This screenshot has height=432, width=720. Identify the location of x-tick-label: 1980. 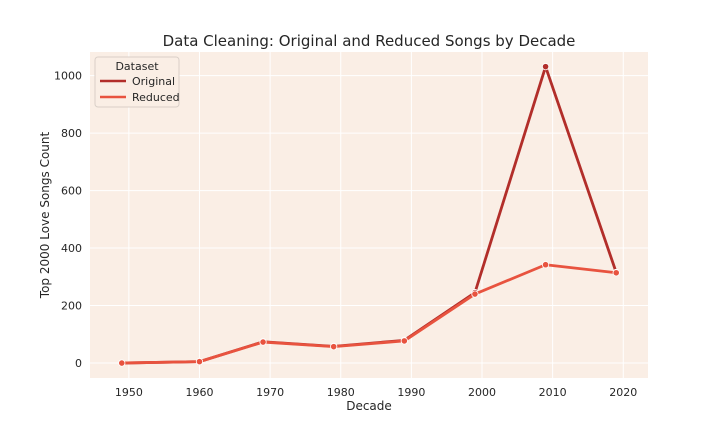
(341, 392).